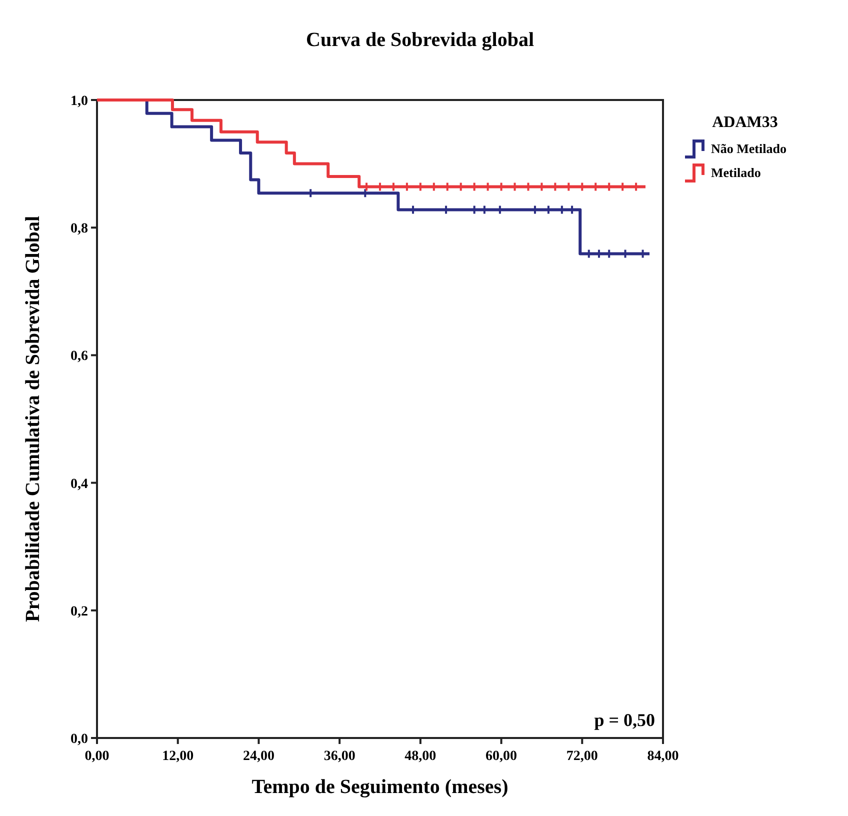 This screenshot has height=816, width=848. What do you see at coordinates (420, 756) in the screenshot?
I see `x-tick-label: 48,00` at bounding box center [420, 756].